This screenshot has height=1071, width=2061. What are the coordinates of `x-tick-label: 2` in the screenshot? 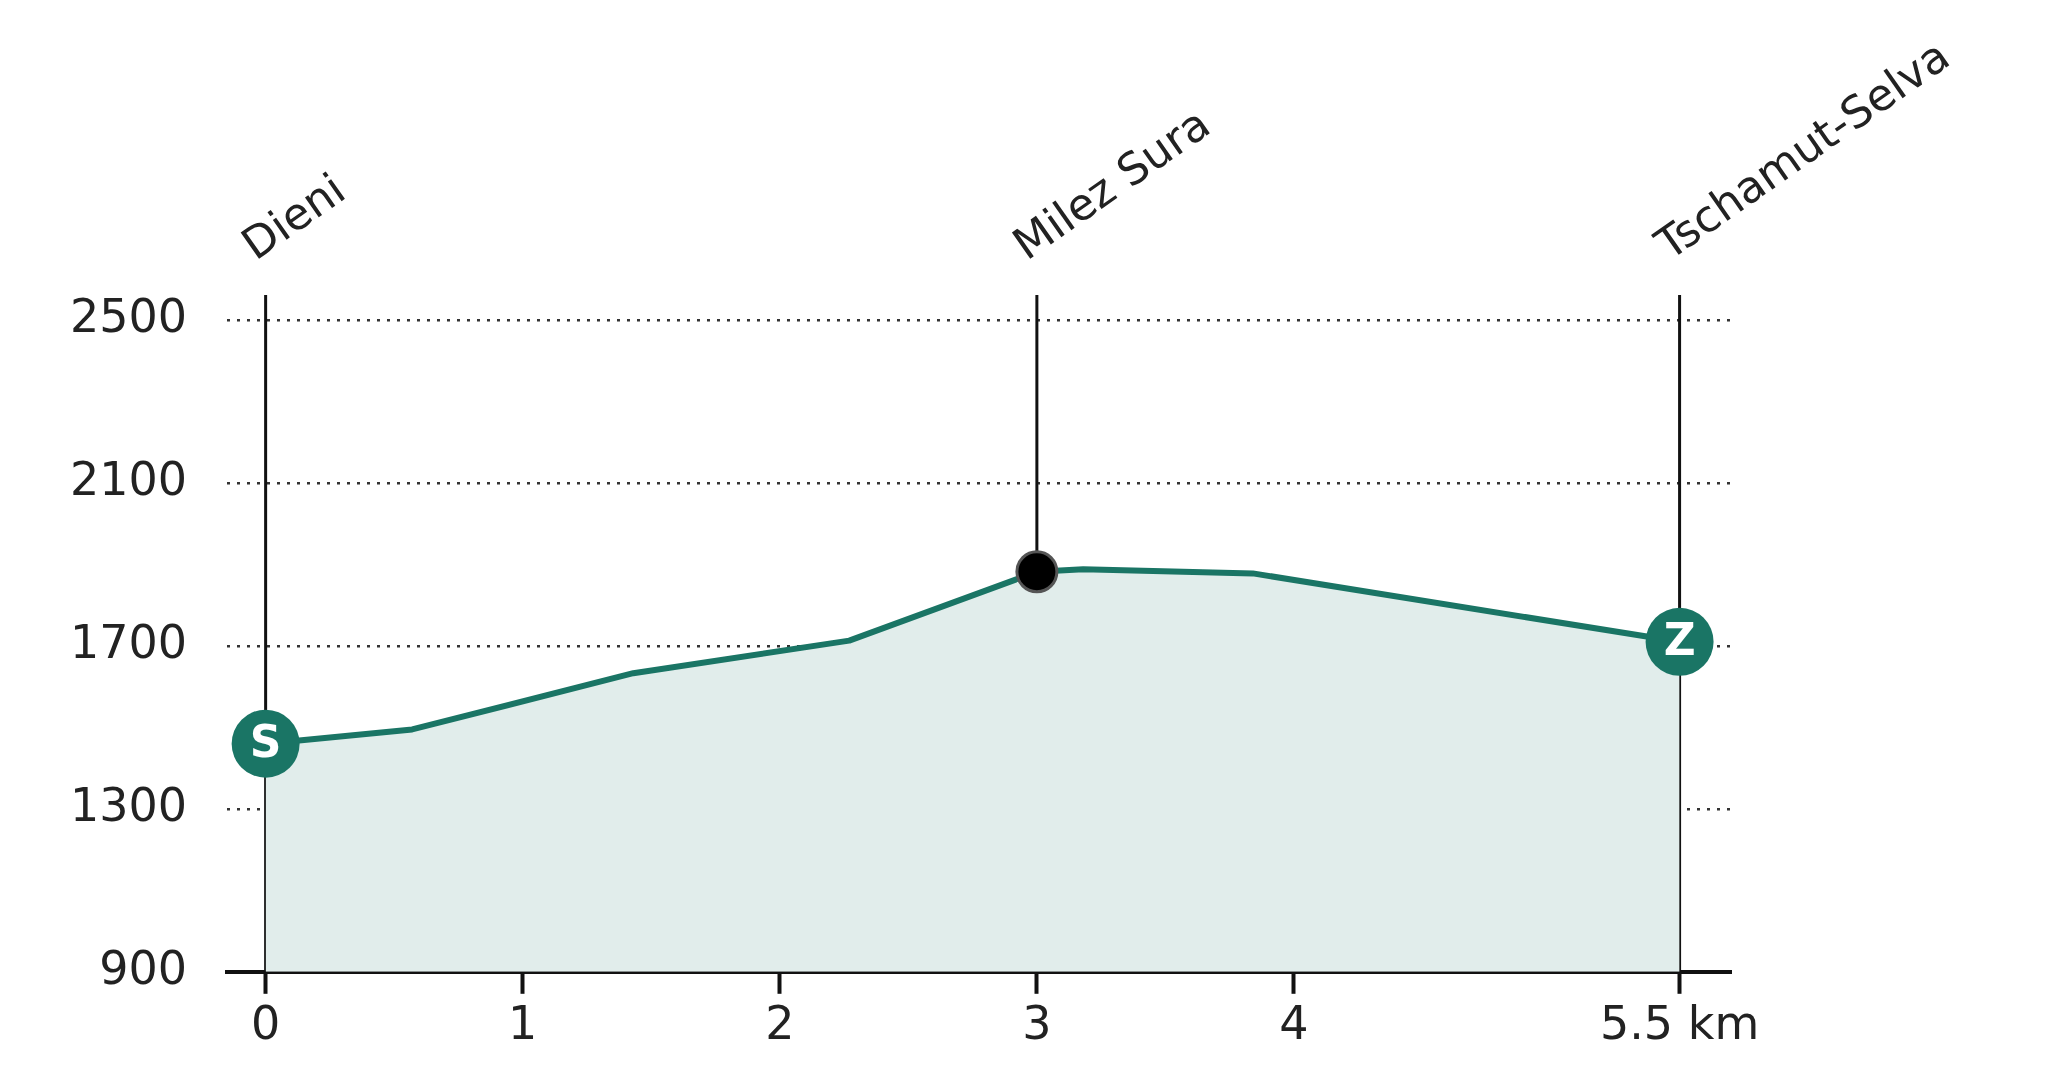 It's located at (780, 1023).